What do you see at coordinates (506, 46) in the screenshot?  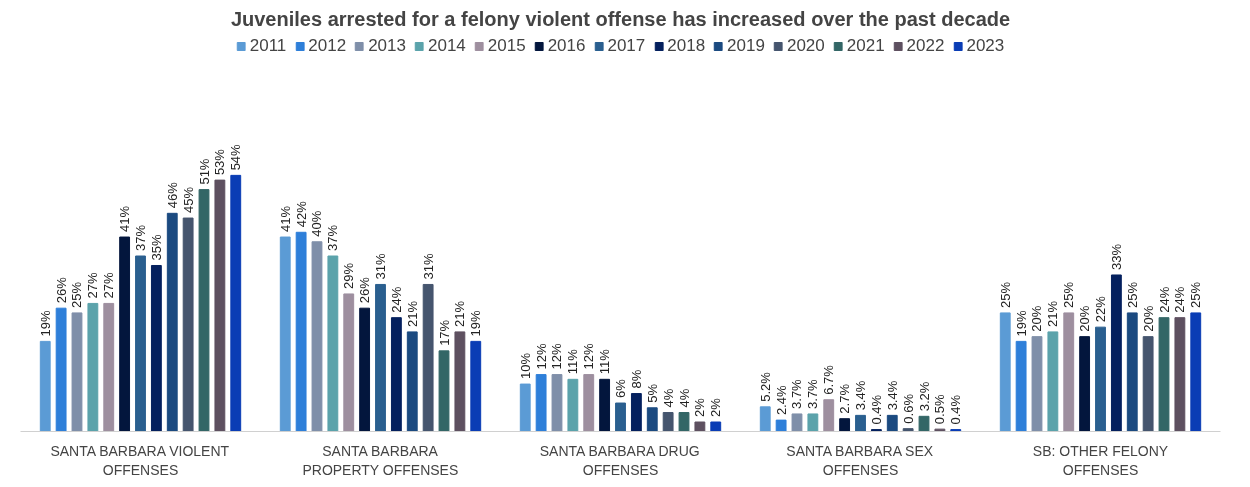 I see `legend-label: 2015` at bounding box center [506, 46].